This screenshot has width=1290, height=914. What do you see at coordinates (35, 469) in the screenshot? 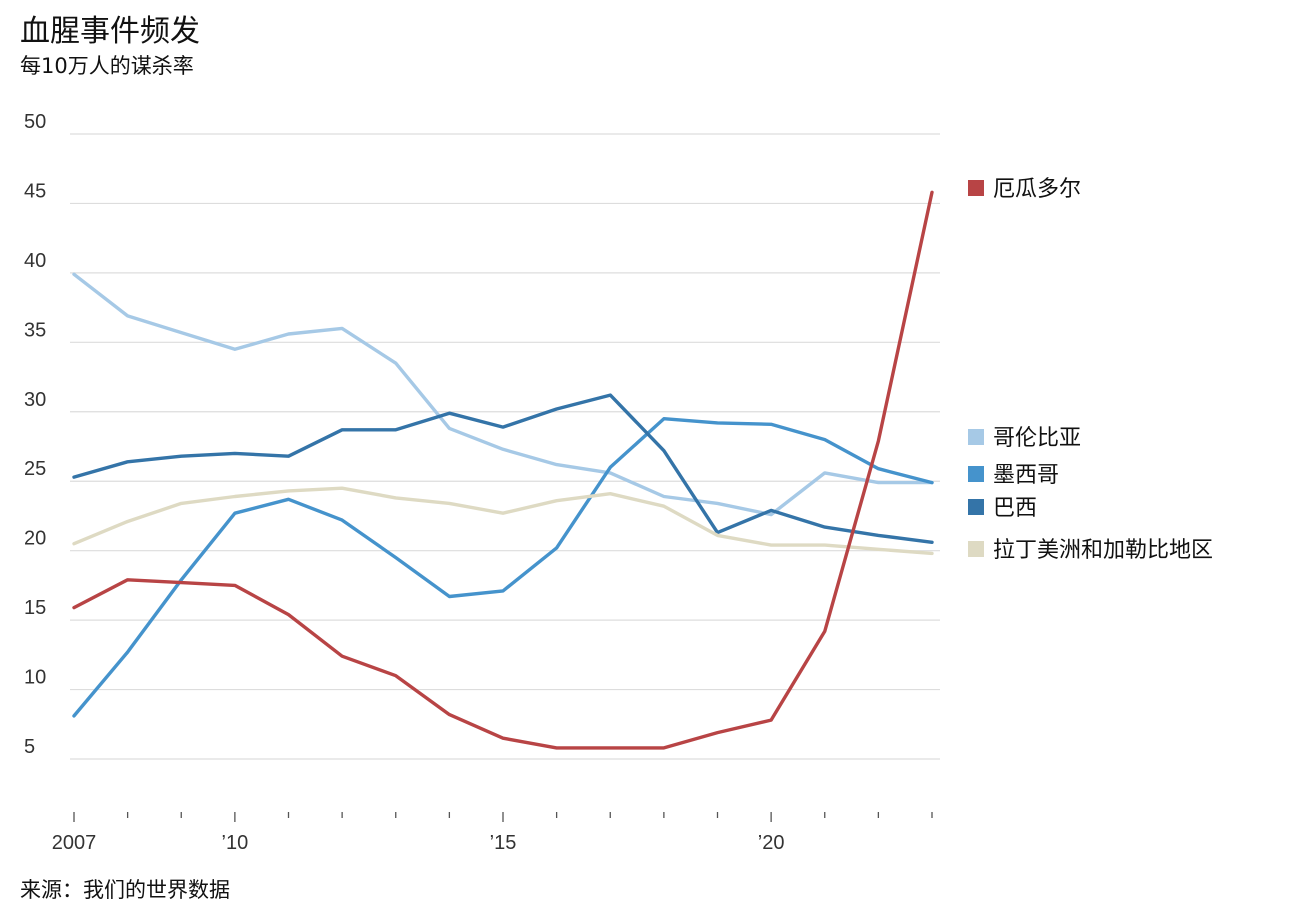
I see `y-tick-label: 25` at bounding box center [35, 469].